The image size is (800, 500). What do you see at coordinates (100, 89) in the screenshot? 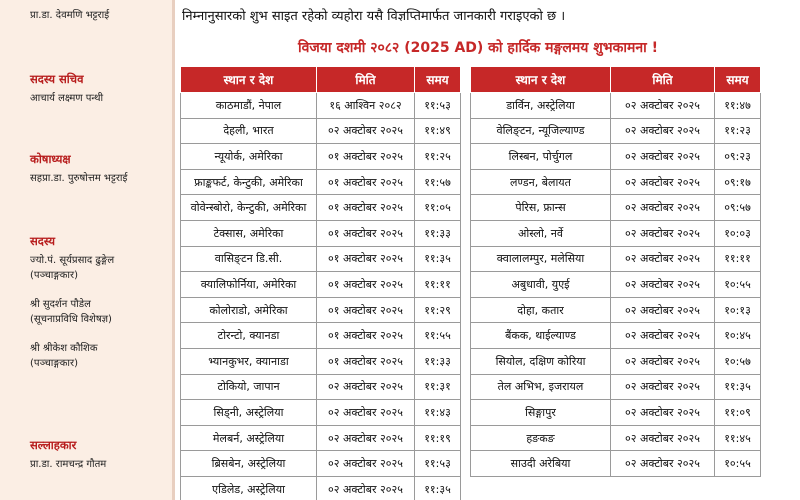
I see `section-member-secretary: सदस्य सचिव आचार्य लक्ष्मण पन्थी` at bounding box center [100, 89].